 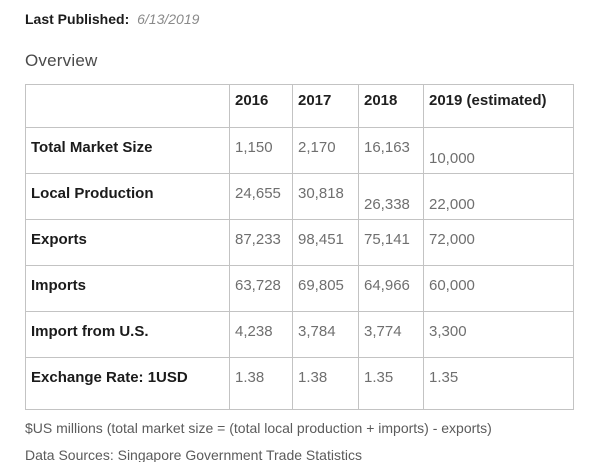 I want to click on row-label: Exchange Rate: 1USD, so click(x=127, y=383).